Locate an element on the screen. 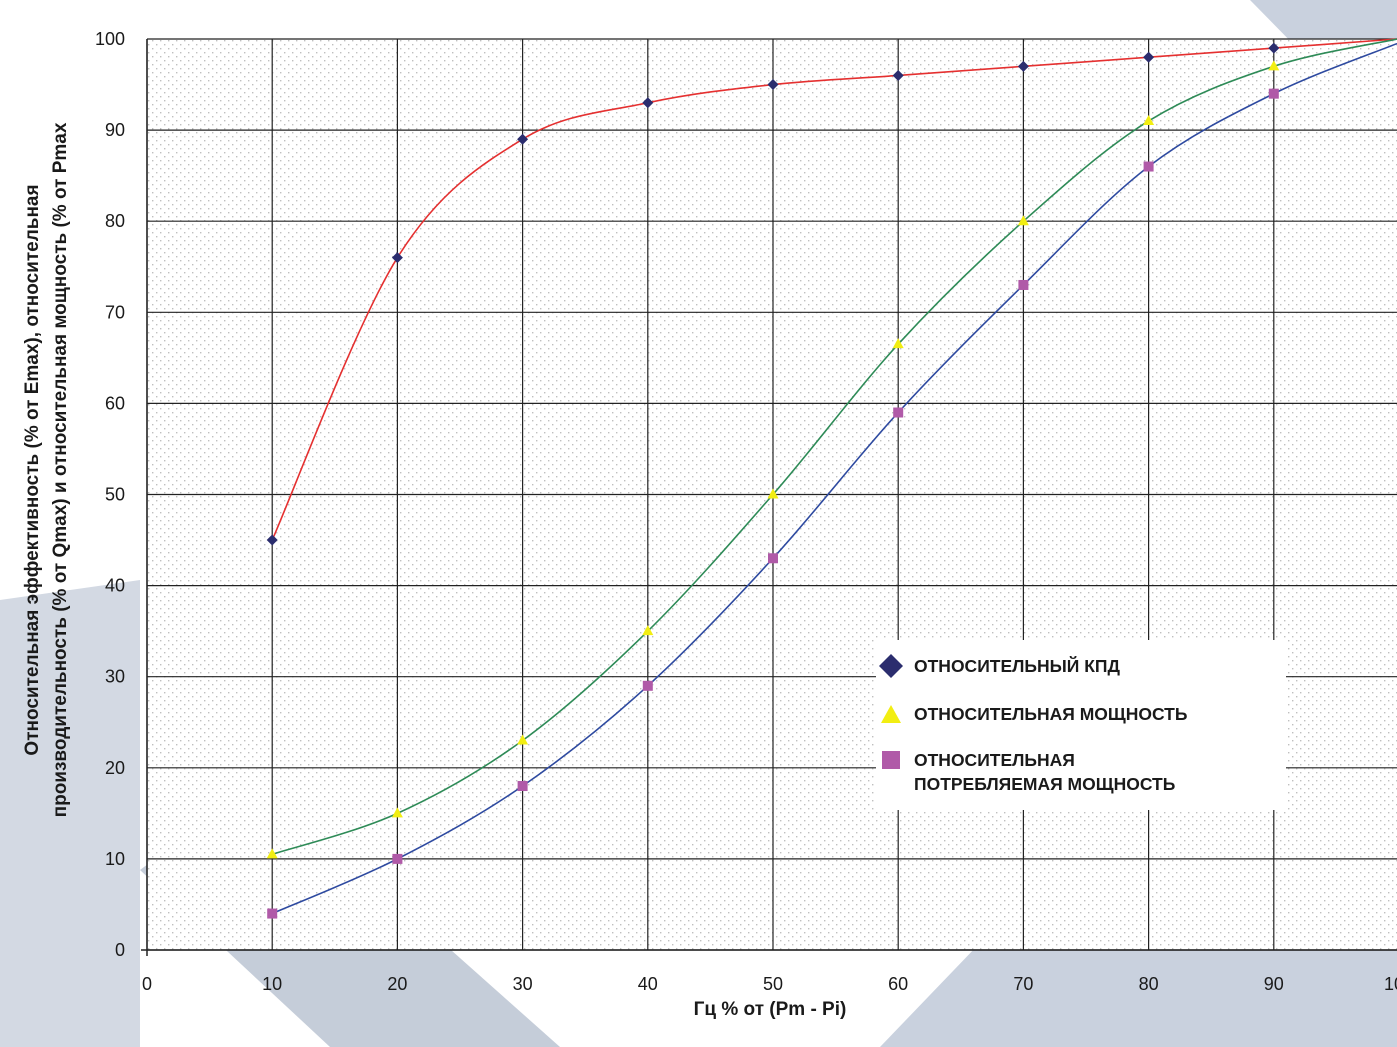  x-tick-label: 0 is located at coordinates (147, 984).